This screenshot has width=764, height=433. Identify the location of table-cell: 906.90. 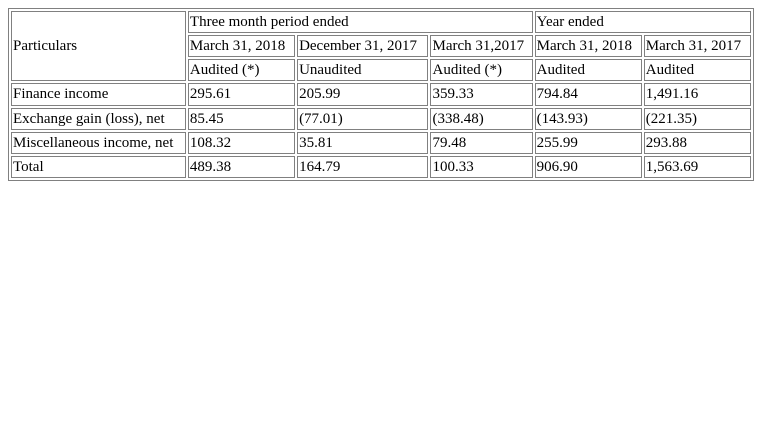
(588, 166).